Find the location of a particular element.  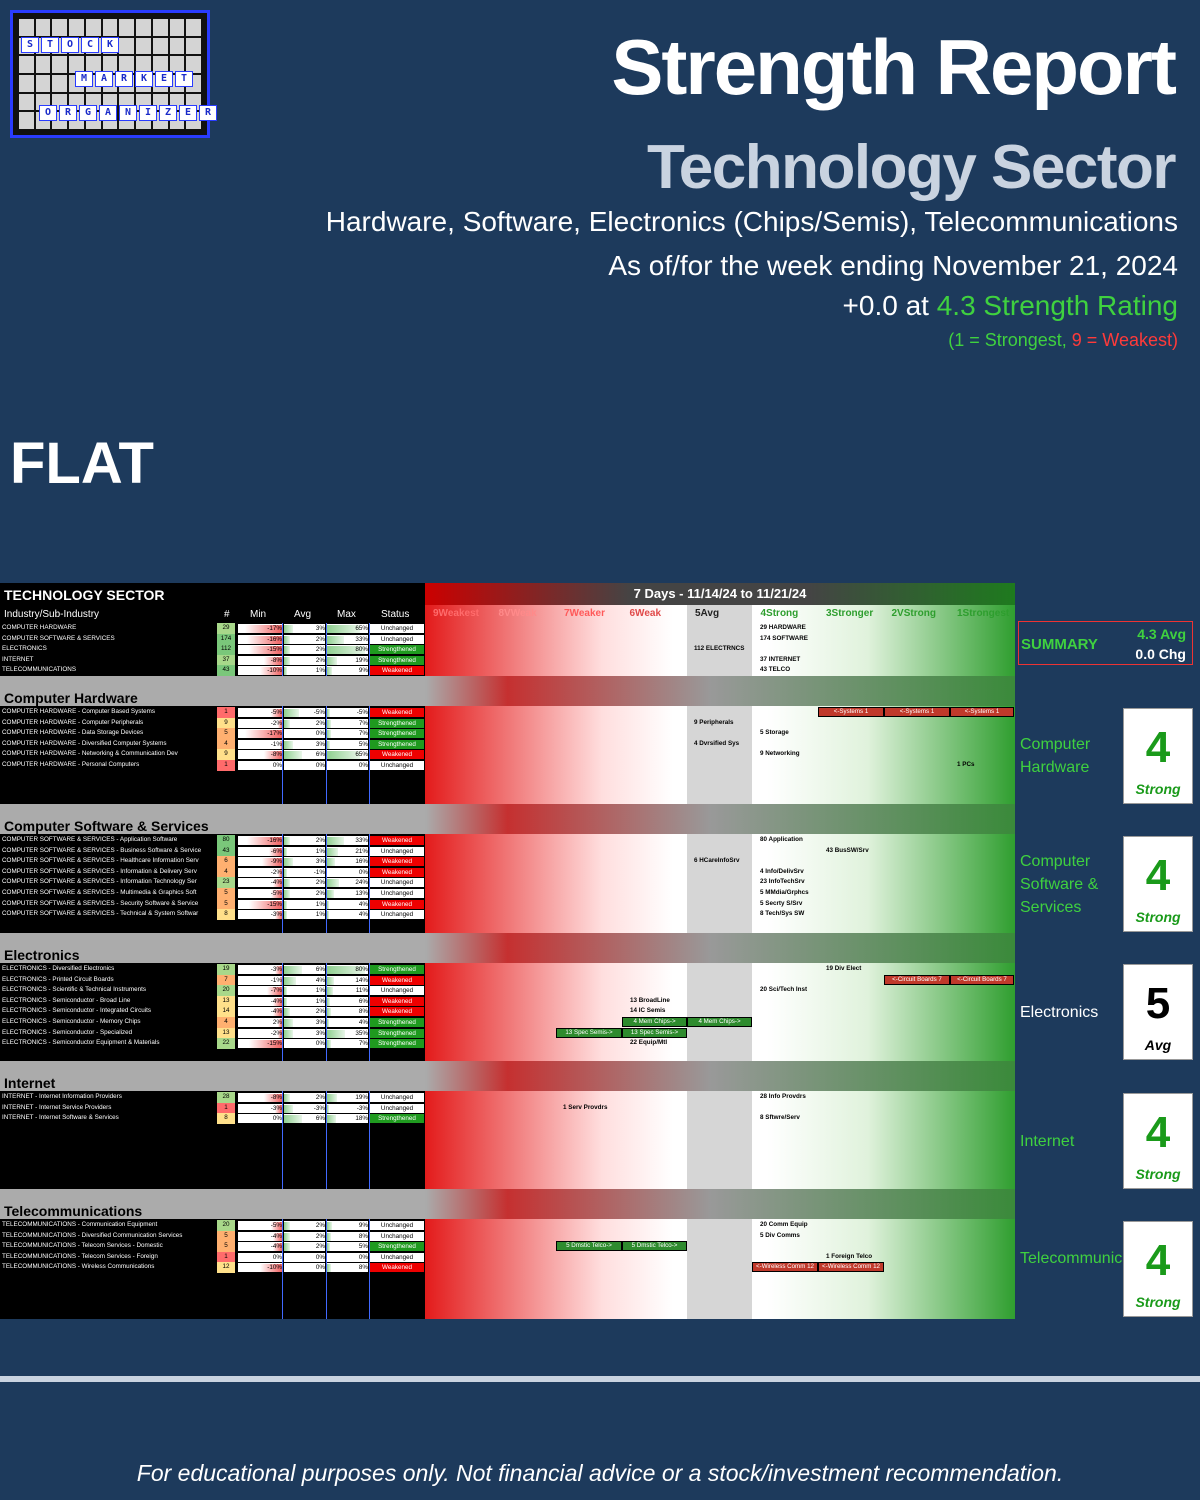

row-max-text: 6% is located at coordinates (363, 1001).